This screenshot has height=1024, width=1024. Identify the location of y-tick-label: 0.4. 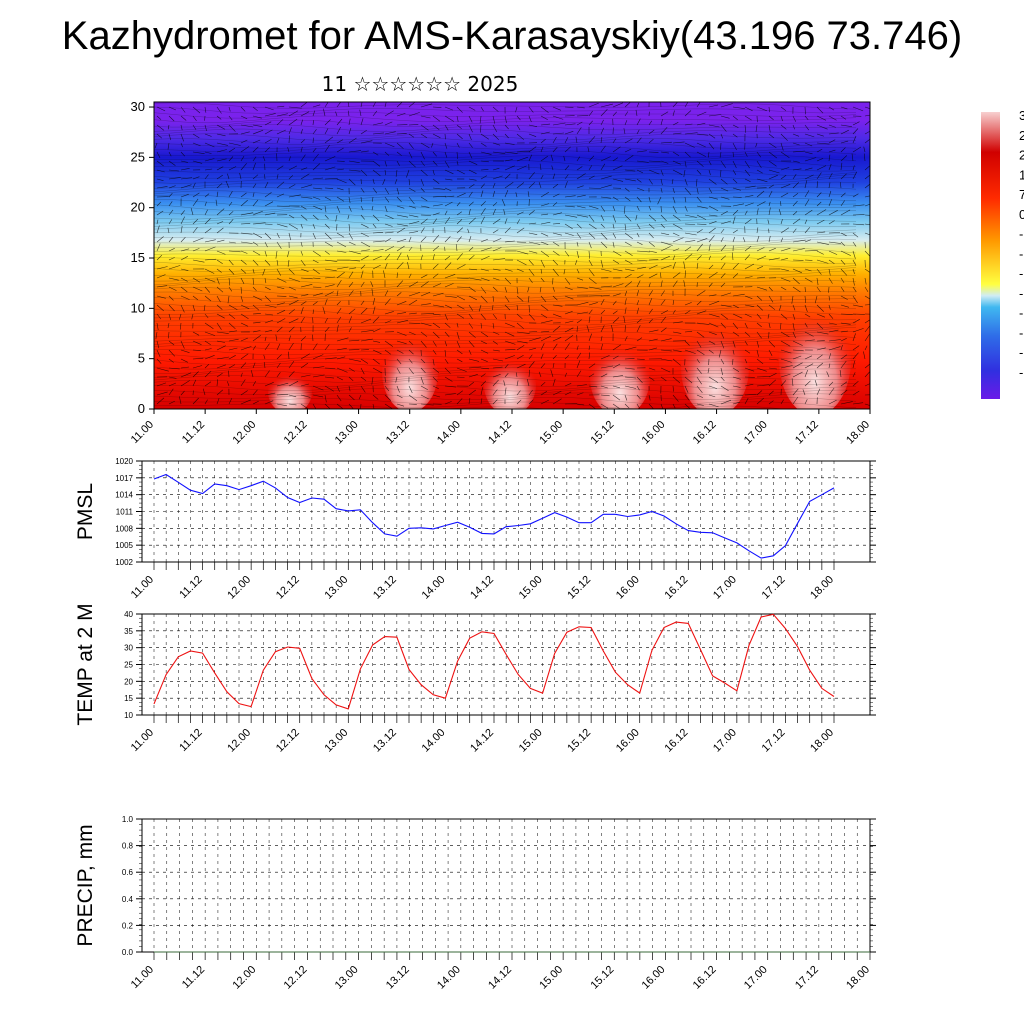
(128, 899).